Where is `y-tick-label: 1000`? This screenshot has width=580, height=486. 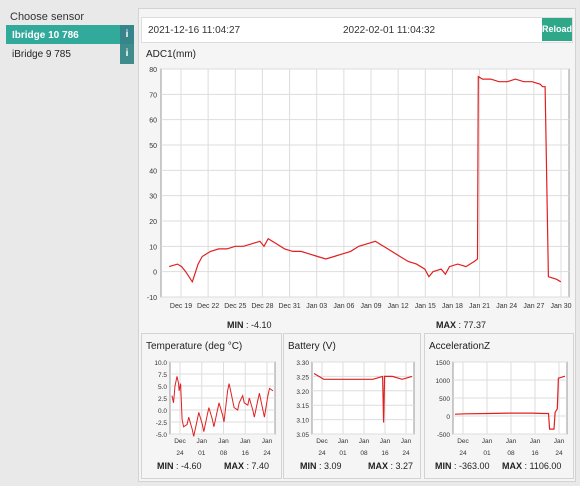
y-tick-label: 1000 is located at coordinates (443, 381).